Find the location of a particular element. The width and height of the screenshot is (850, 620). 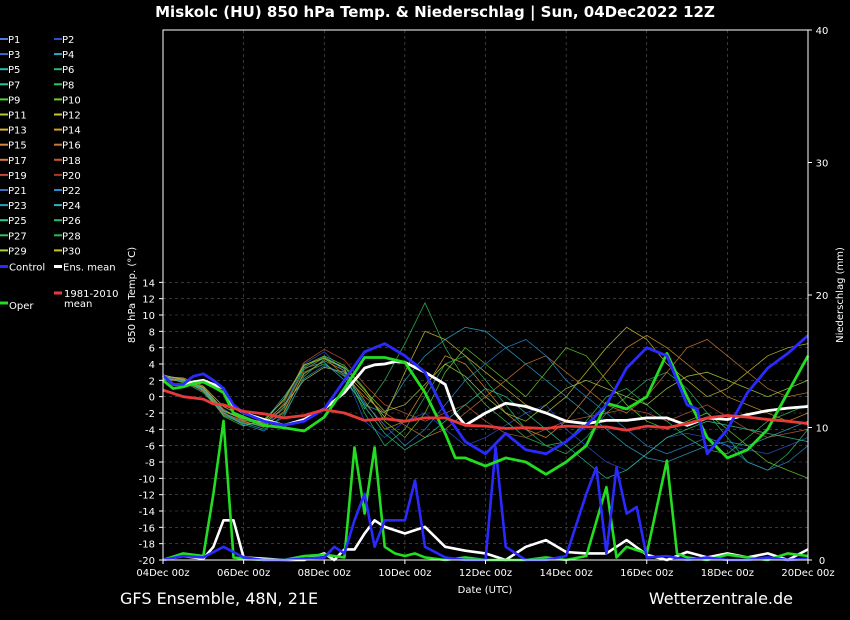

legend-label: P10 is located at coordinates (71, 100).